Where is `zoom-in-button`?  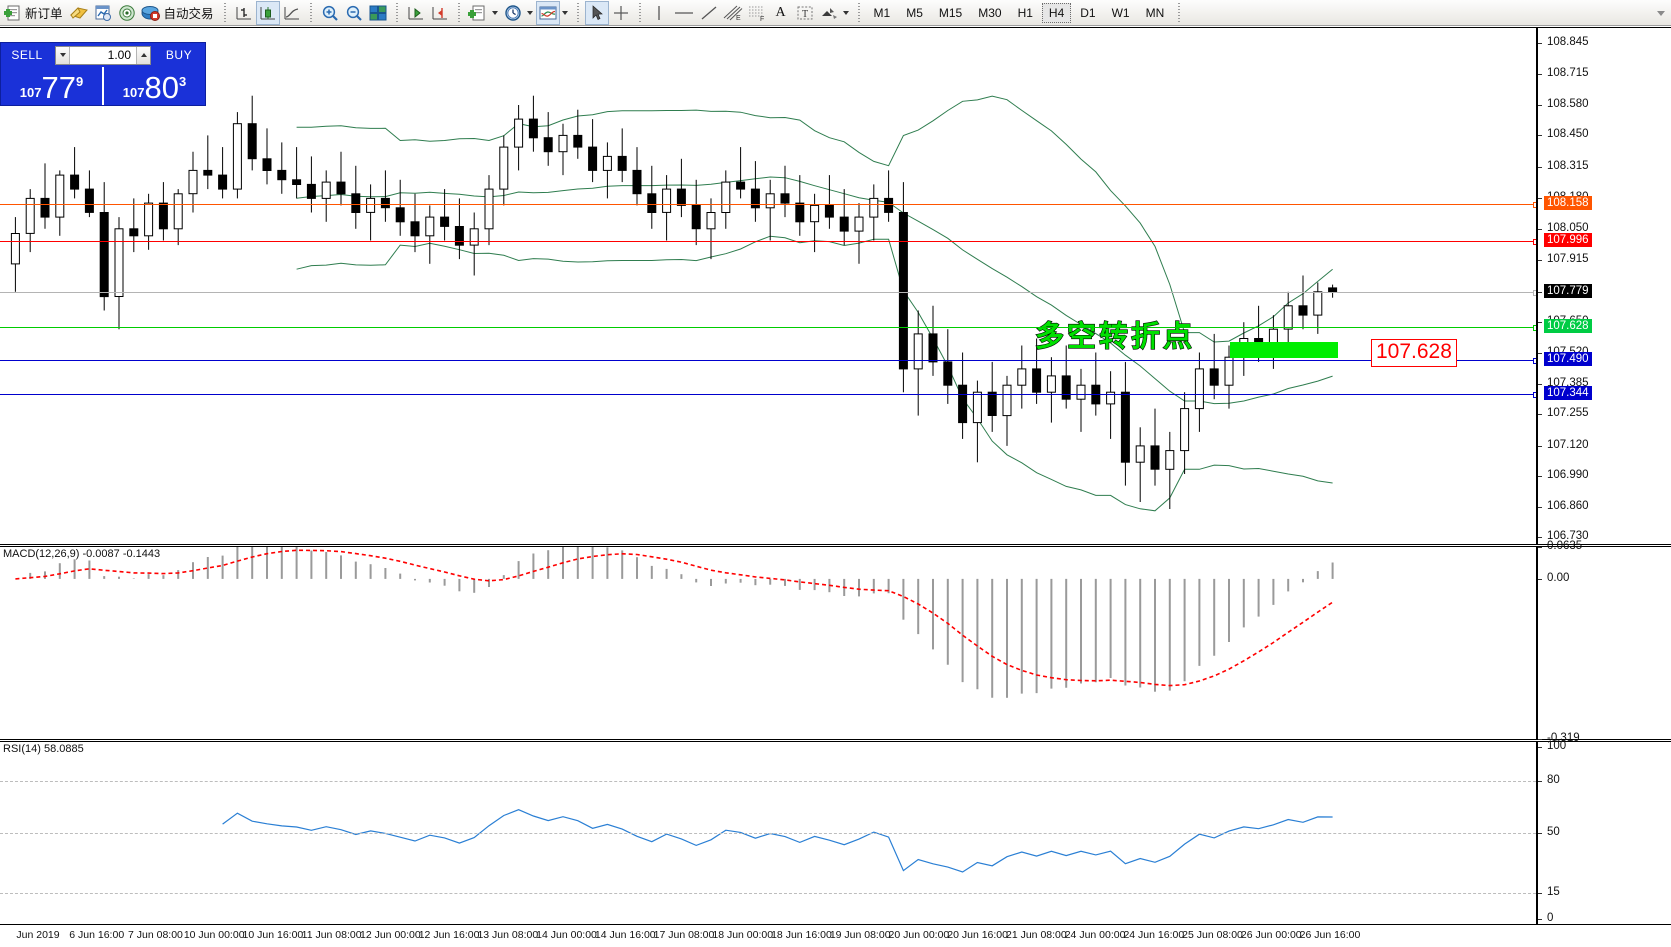
zoom-in-button is located at coordinates (330, 13).